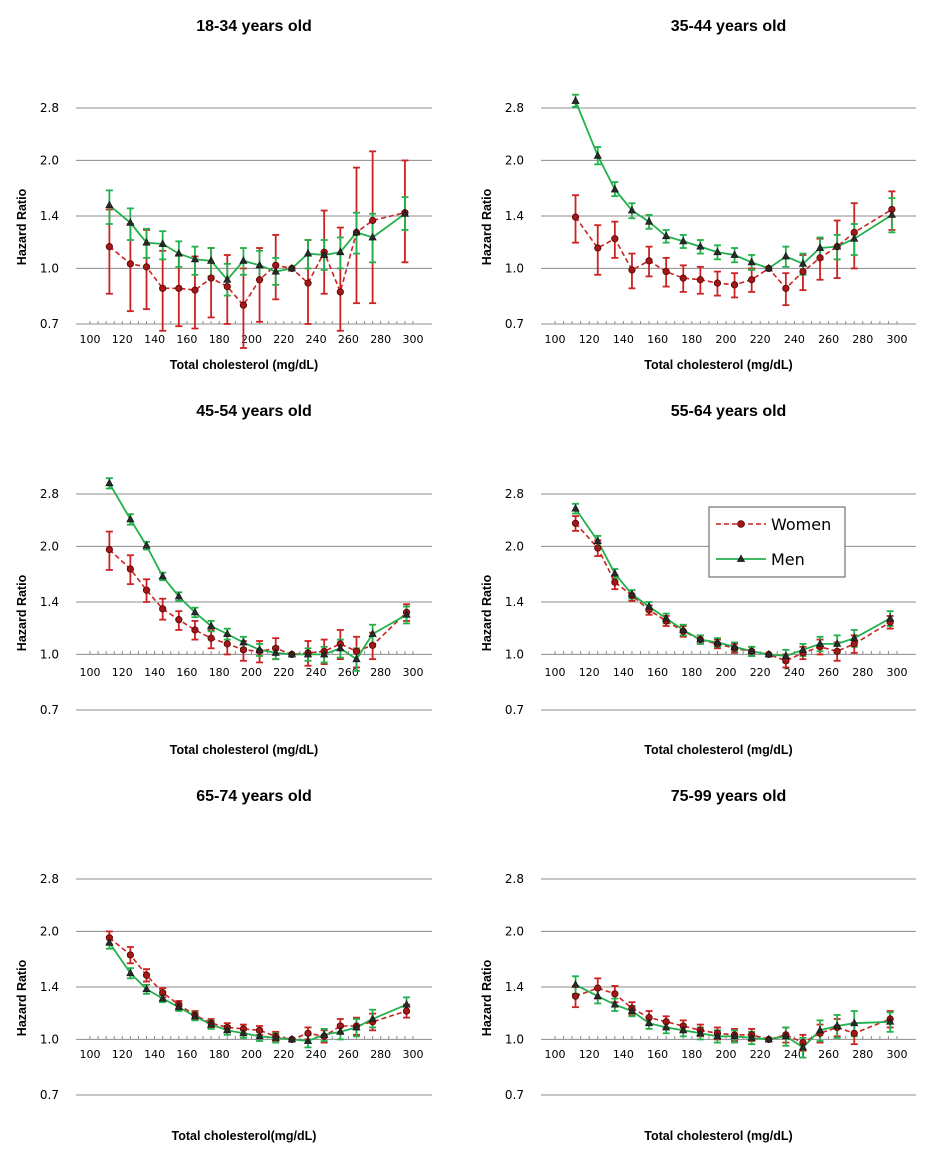 The width and height of the screenshot is (936, 1160). What do you see at coordinates (623, 672) in the screenshot?
I see `x-tick-label: 140` at bounding box center [623, 672].